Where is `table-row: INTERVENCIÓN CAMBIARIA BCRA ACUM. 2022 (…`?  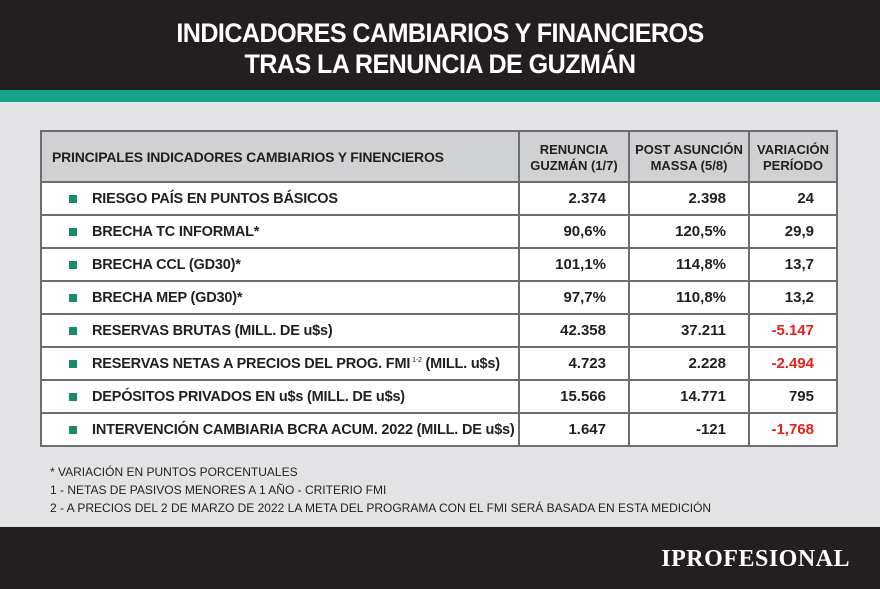 table-row: INTERVENCIÓN CAMBIARIA BCRA ACUM. 2022 (… is located at coordinates (439, 429).